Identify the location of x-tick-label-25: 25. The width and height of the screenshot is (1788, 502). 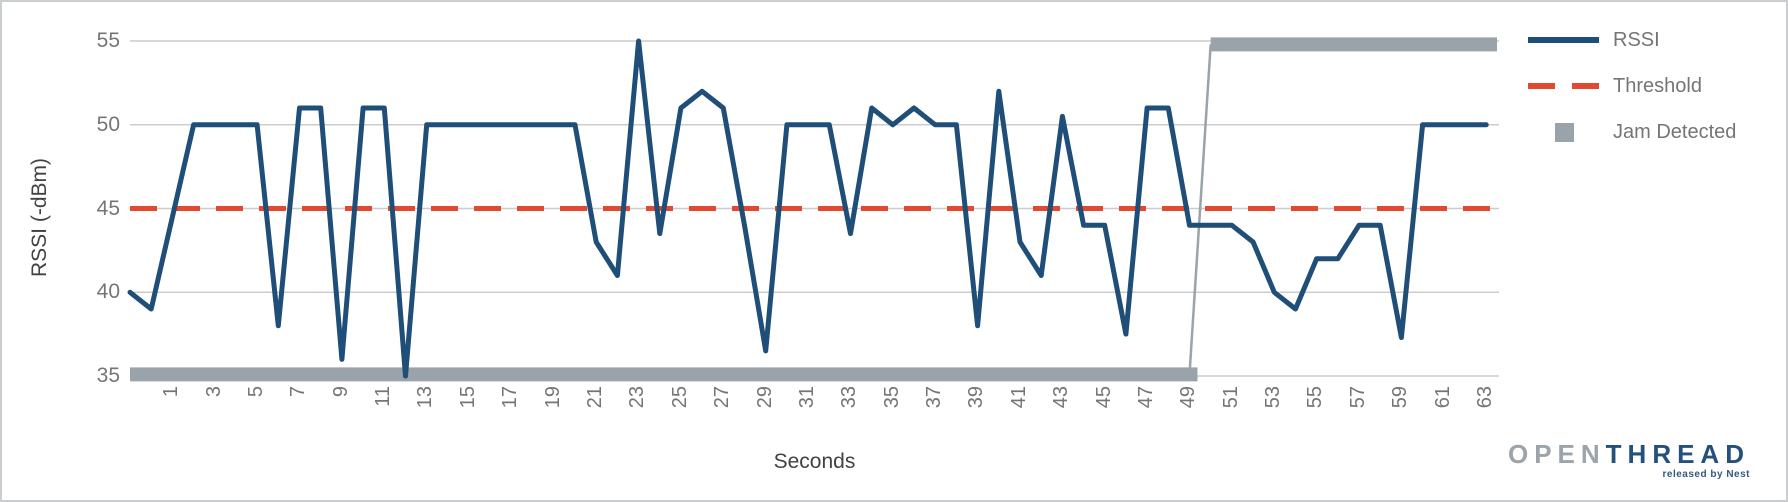
(680, 397).